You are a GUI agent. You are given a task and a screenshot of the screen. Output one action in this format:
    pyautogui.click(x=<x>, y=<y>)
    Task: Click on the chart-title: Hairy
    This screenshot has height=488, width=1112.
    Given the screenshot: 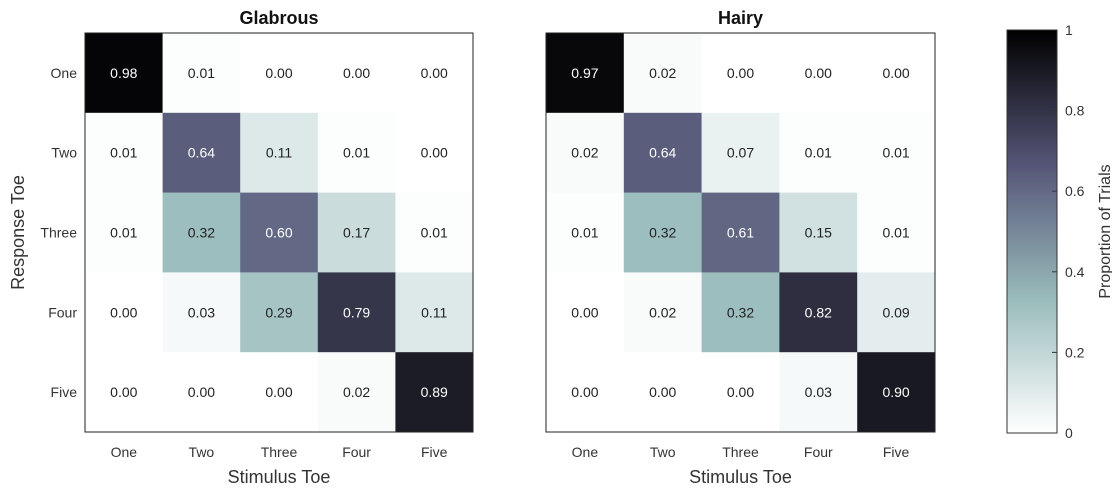 What is the action you would take?
    pyautogui.click(x=740, y=18)
    